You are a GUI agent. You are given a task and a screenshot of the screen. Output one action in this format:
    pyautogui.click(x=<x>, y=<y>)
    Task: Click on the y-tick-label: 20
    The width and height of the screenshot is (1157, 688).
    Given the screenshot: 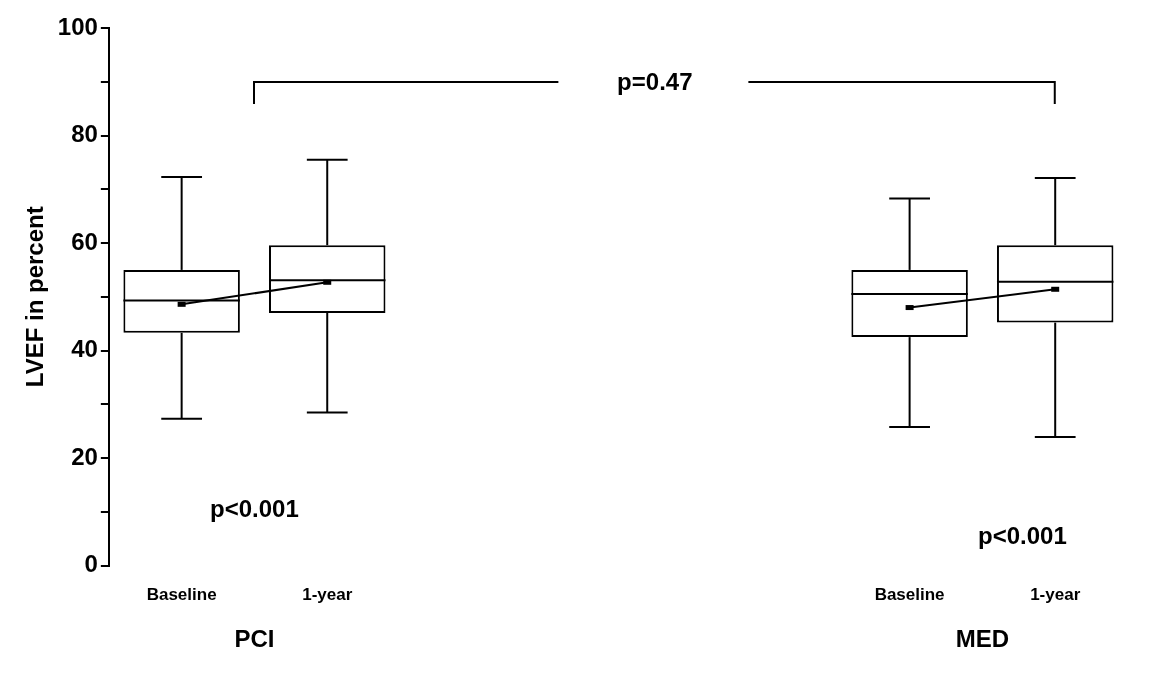 What is the action you would take?
    pyautogui.click(x=84, y=456)
    